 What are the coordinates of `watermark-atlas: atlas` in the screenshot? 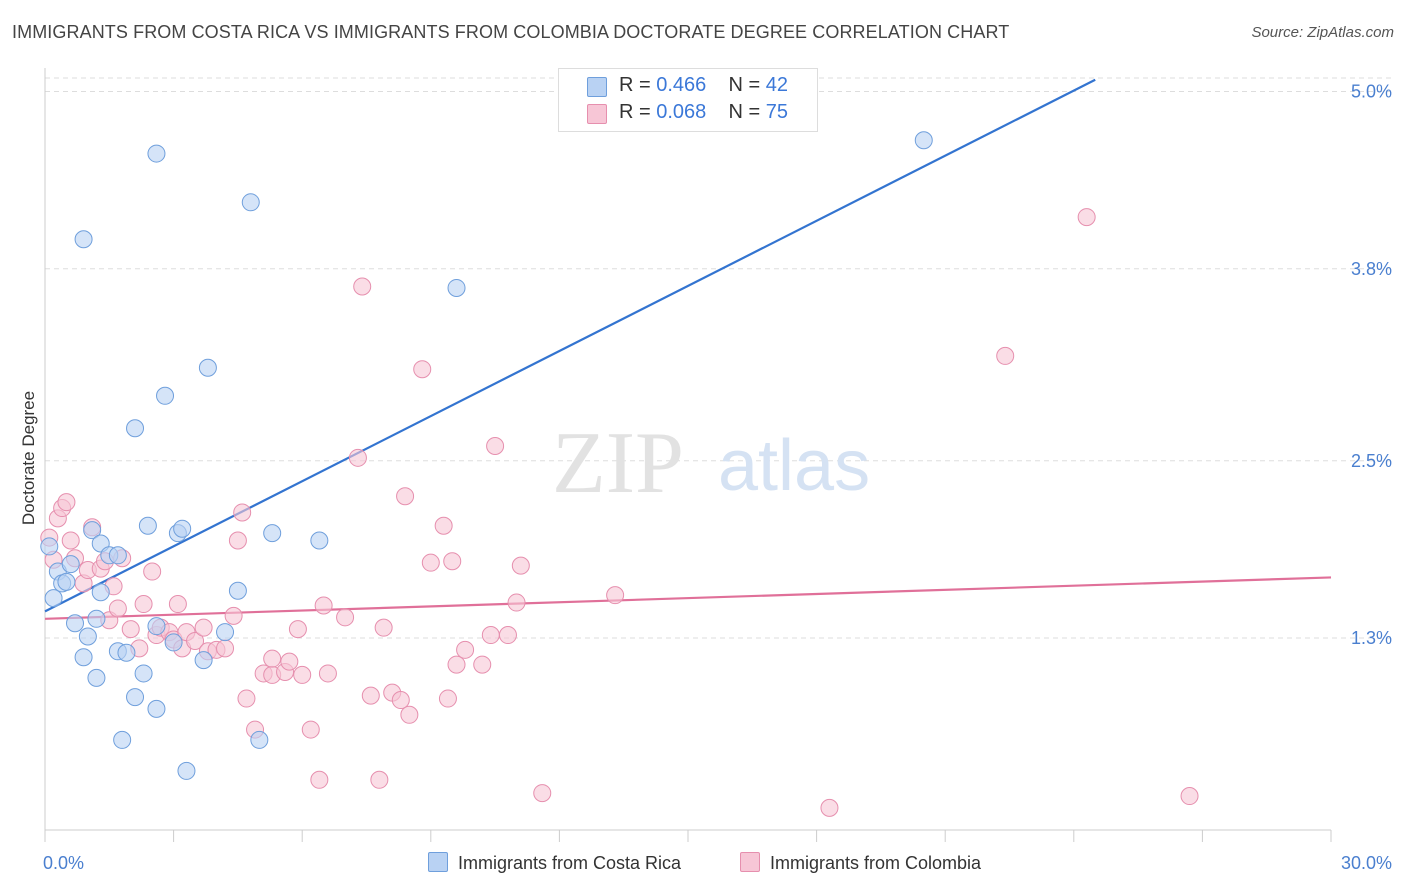 It's located at (794, 466).